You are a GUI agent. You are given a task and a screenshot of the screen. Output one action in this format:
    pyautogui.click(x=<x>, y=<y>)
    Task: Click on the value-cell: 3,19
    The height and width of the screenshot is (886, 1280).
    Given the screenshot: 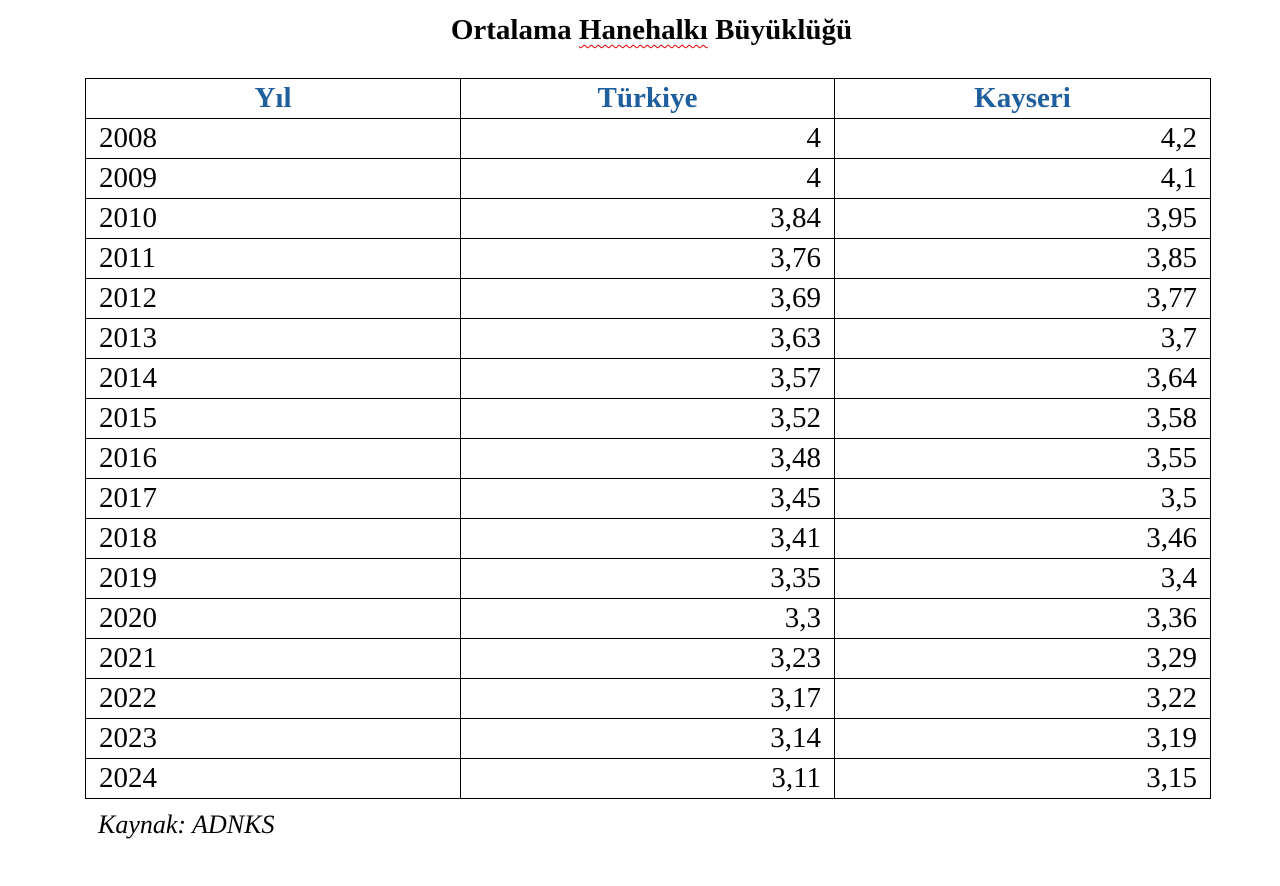 What is the action you would take?
    pyautogui.click(x=1022, y=738)
    